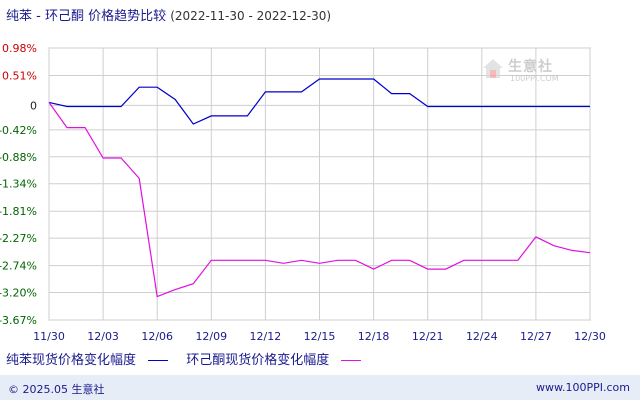 This screenshot has height=400, width=640. Describe the element at coordinates (374, 336) in the screenshot. I see `x-tick-label: 12/18` at that location.